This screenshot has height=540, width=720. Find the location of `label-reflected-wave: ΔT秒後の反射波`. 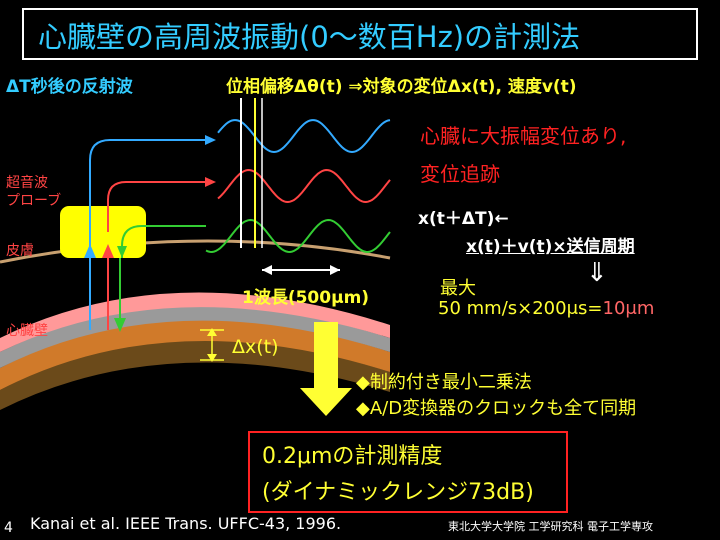

label-reflected-wave: ΔT秒後の反射波 is located at coordinates (69, 87).